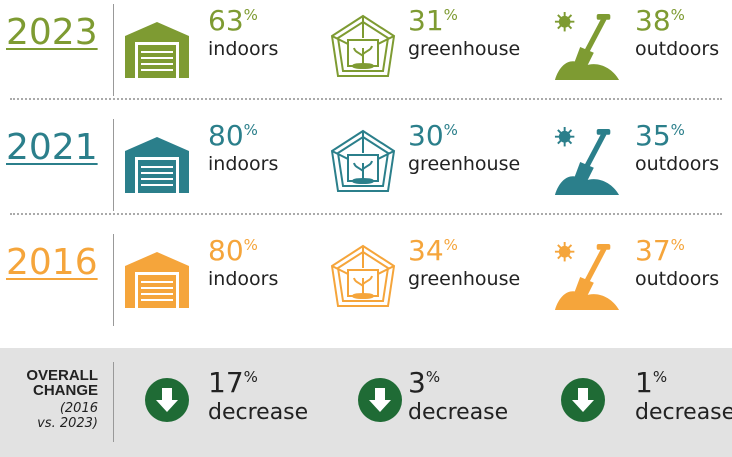 This screenshot has width=732, height=457. I want to click on year-link: 2023, so click(52, 32).